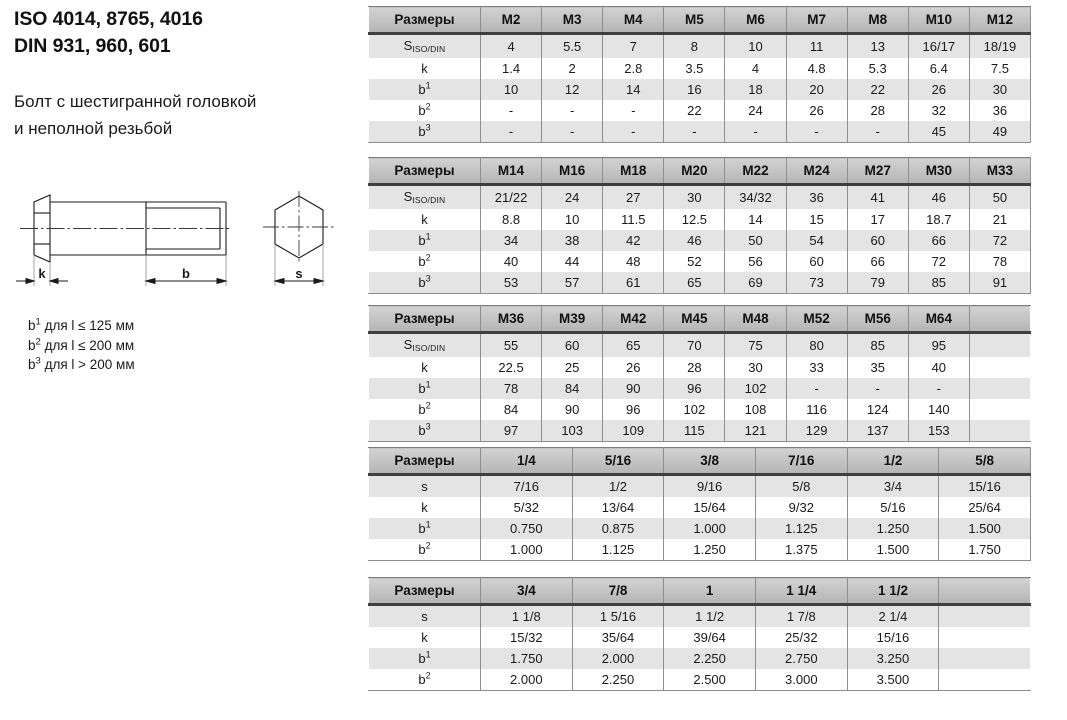 The image size is (1067, 720). Describe the element at coordinates (755, 319) in the screenshot. I see `column-header-M48: M48` at that location.